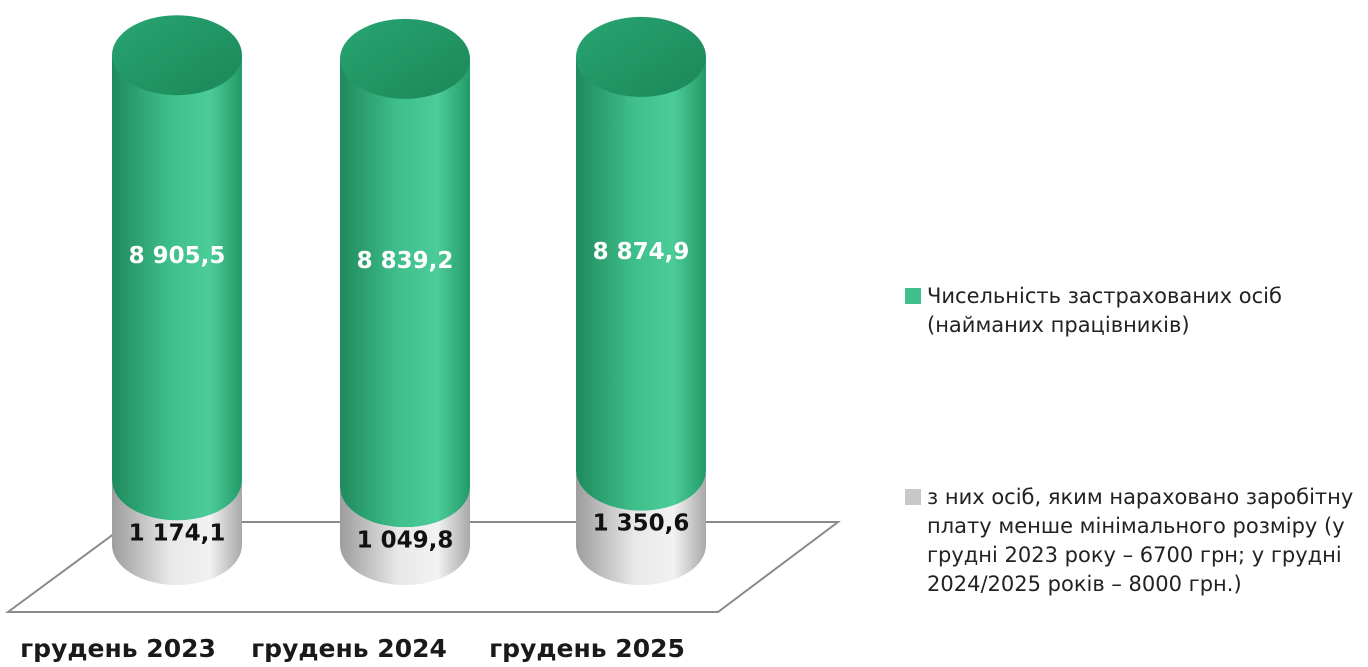  I want to click on legend-swatch-grey, so click(913, 497).